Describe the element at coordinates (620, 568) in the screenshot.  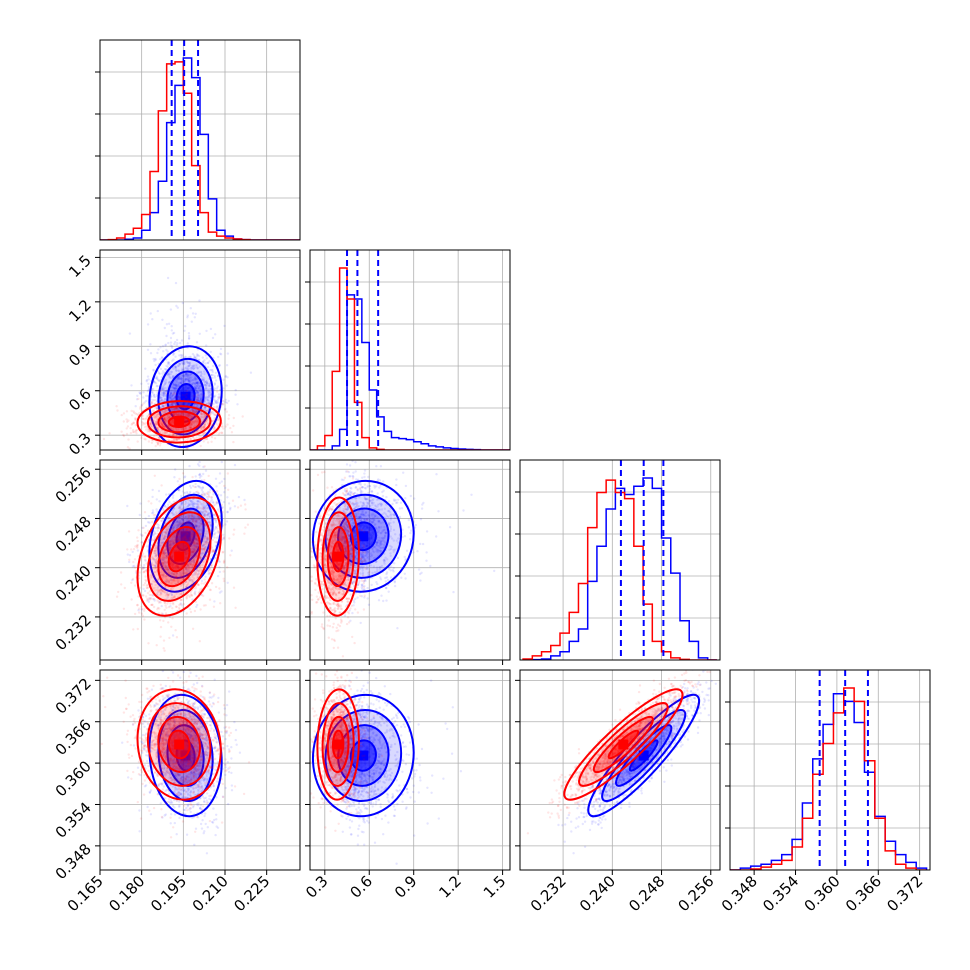
I see `histogram-blue` at that location.